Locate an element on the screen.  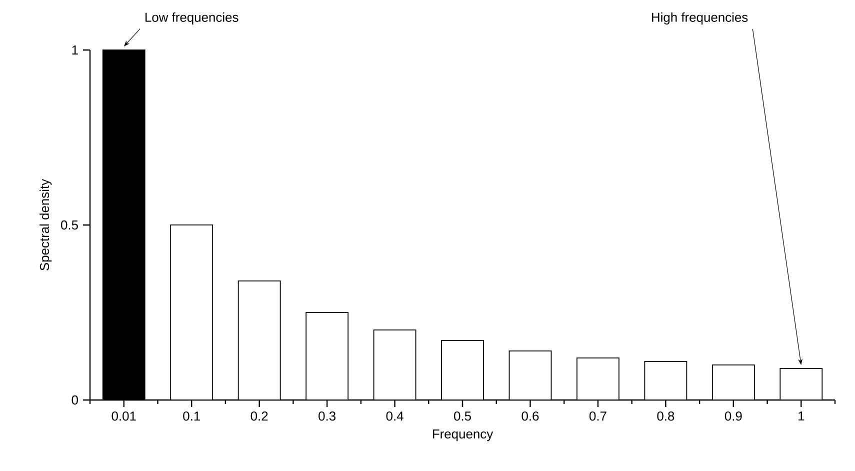
x-tick-label: 0.01 is located at coordinates (124, 416).